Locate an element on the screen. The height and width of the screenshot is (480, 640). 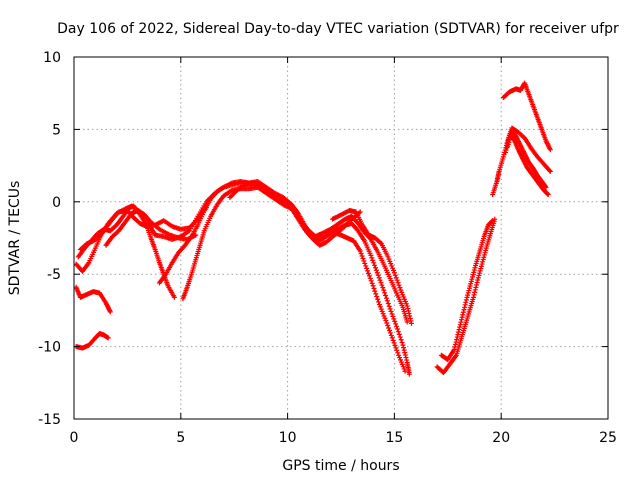
x-tick-label: 15 is located at coordinates (394, 438).